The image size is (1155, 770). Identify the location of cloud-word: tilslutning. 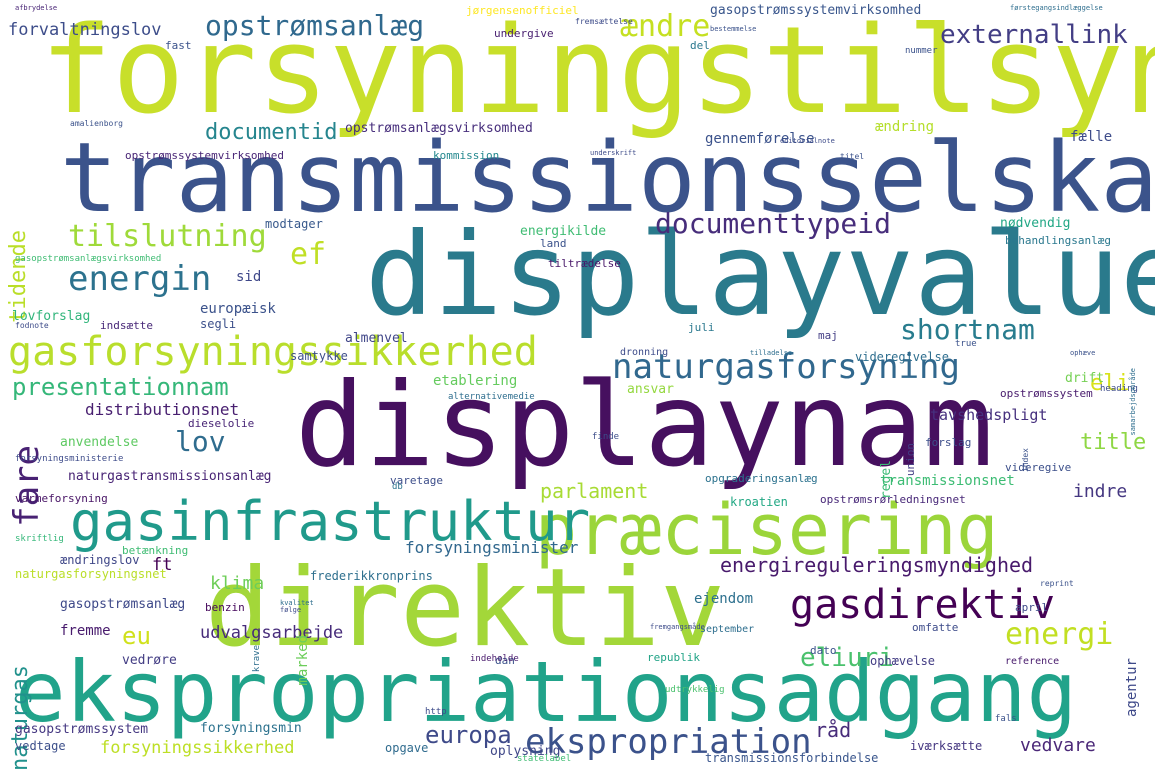
(167, 236).